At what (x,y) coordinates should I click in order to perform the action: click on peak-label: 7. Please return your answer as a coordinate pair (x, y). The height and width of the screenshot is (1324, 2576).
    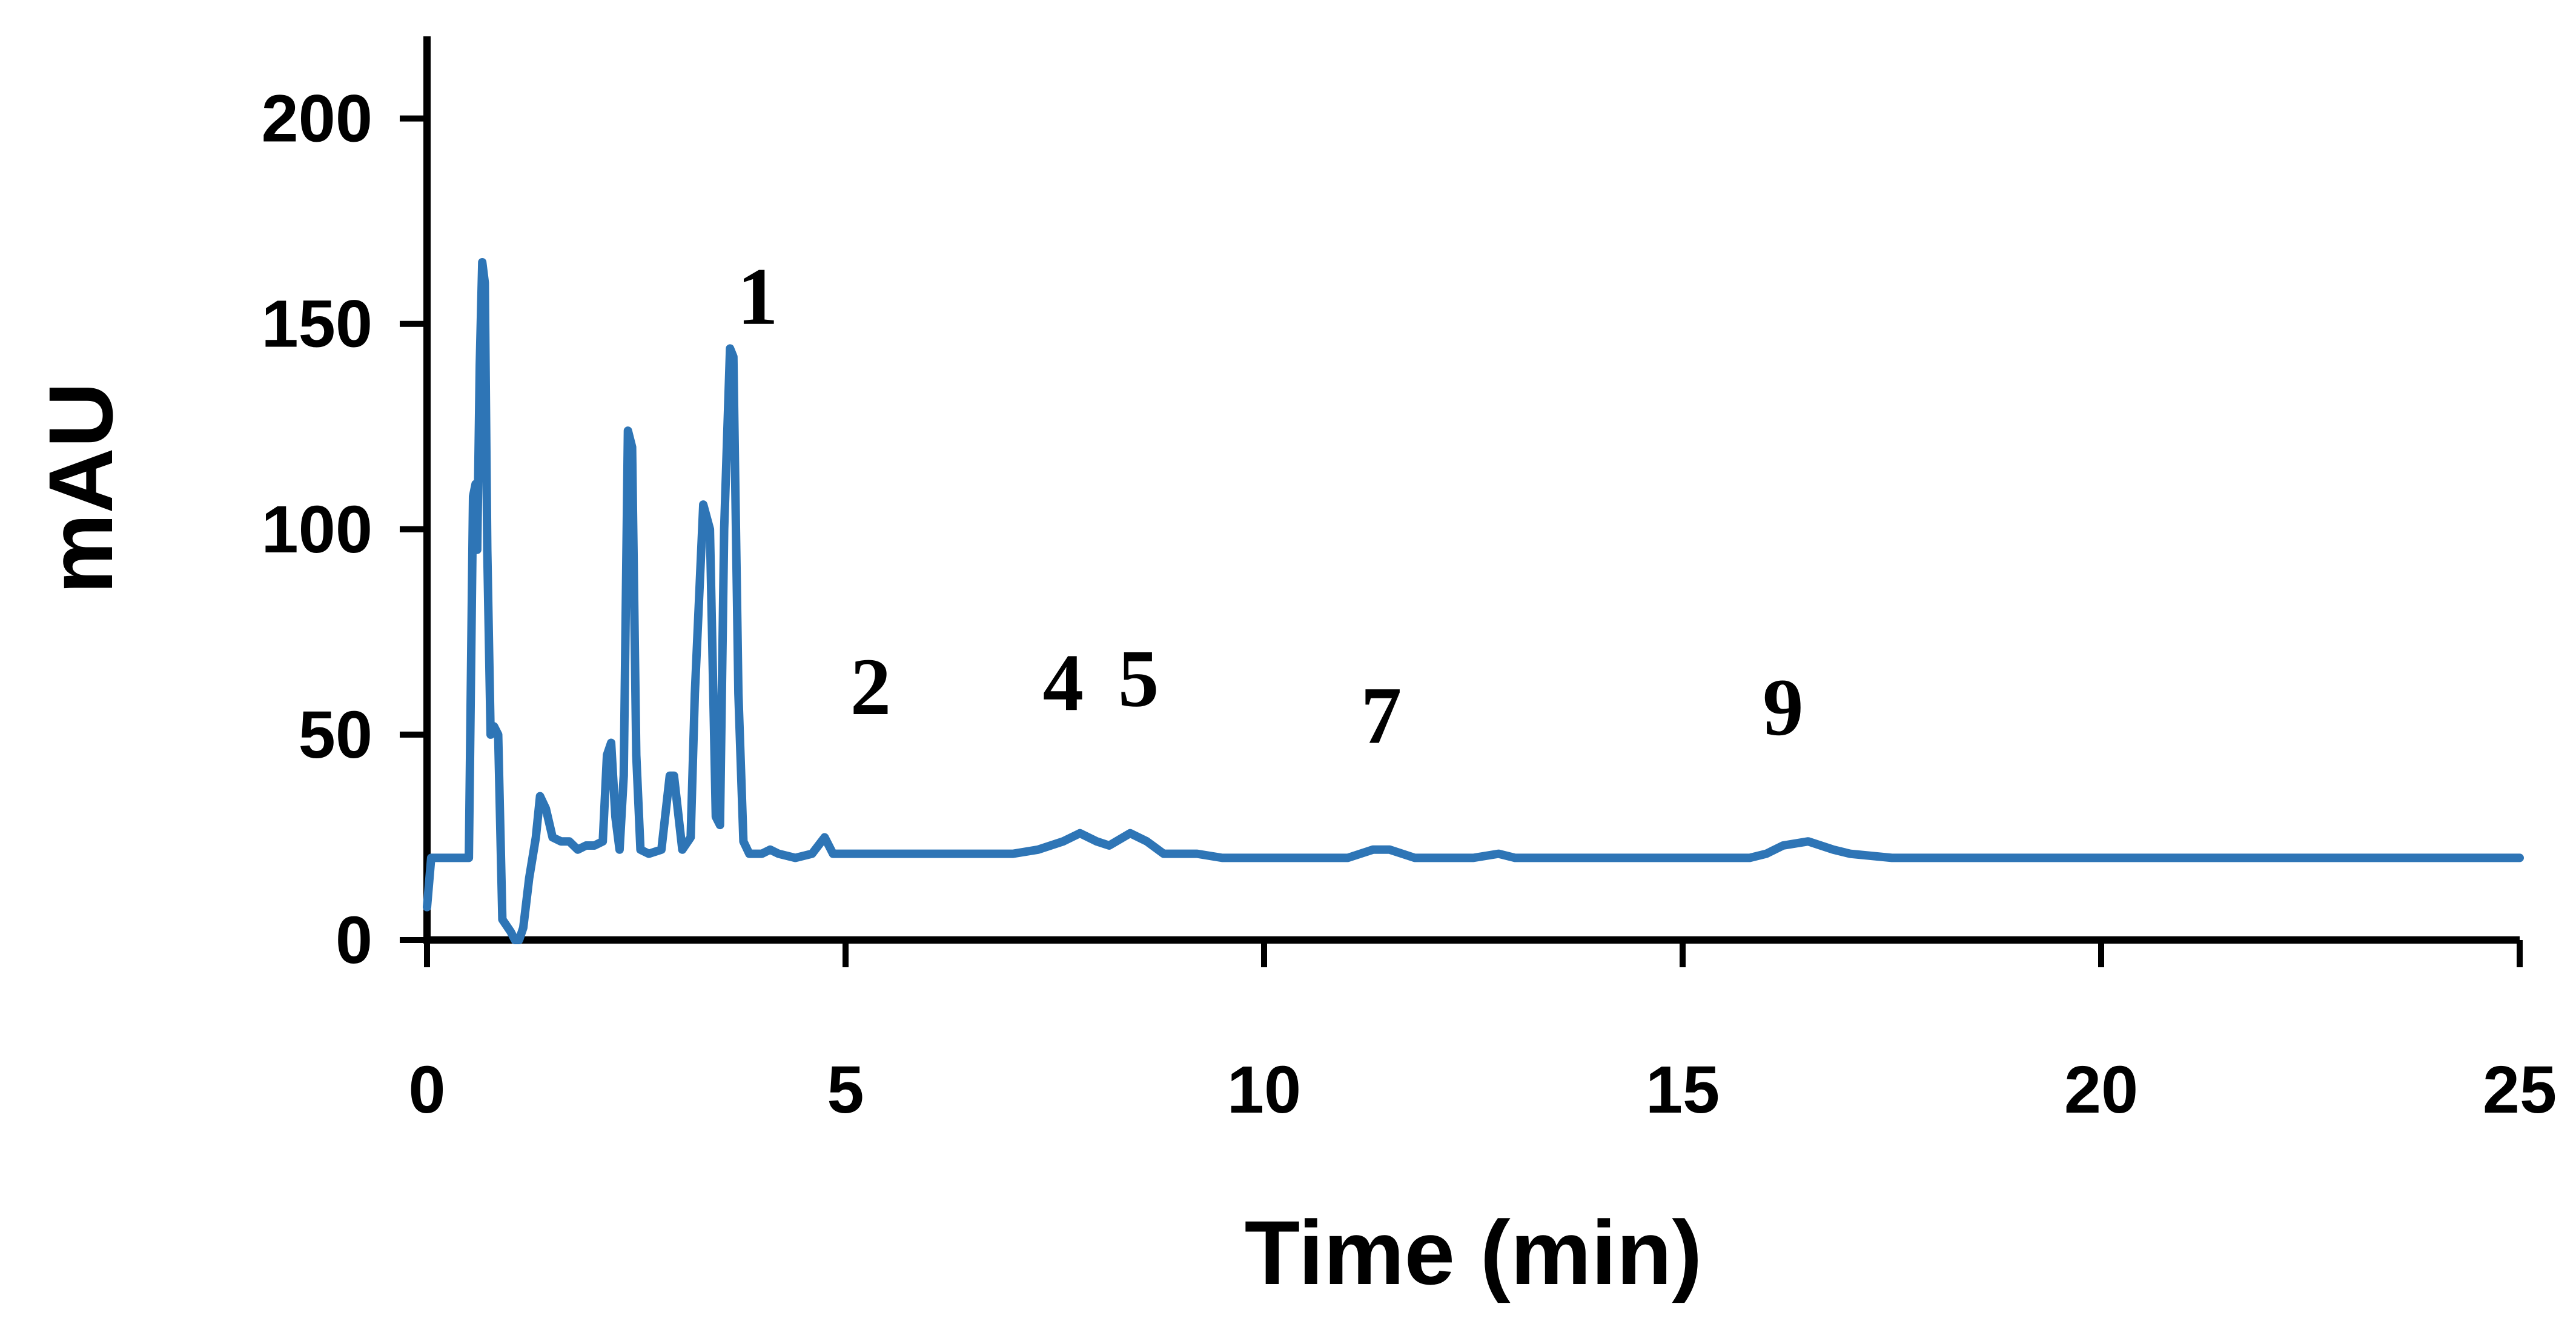
    Looking at the image, I should click on (1381, 715).